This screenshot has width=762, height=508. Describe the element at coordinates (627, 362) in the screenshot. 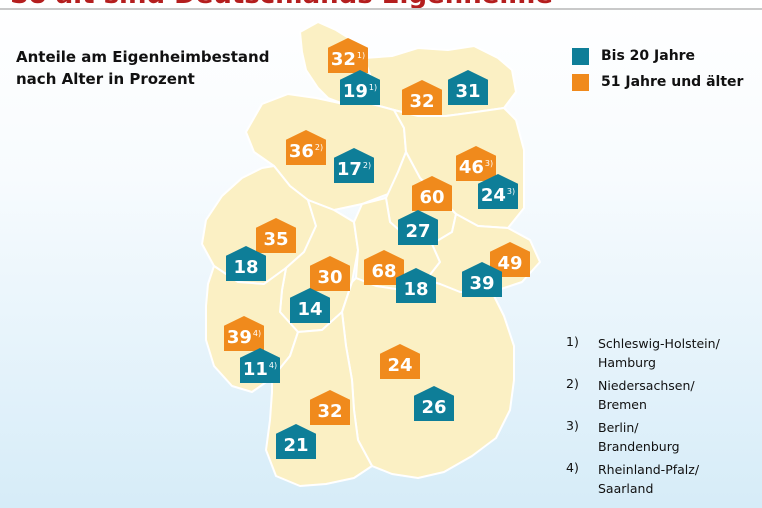

I see `footnote-text: Hamburg` at that location.